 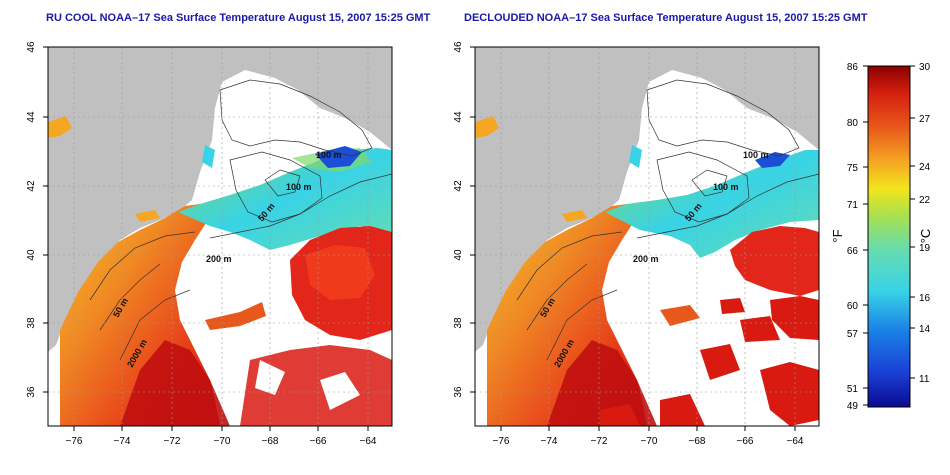 I want to click on c-tick-label: 30, so click(x=925, y=67).